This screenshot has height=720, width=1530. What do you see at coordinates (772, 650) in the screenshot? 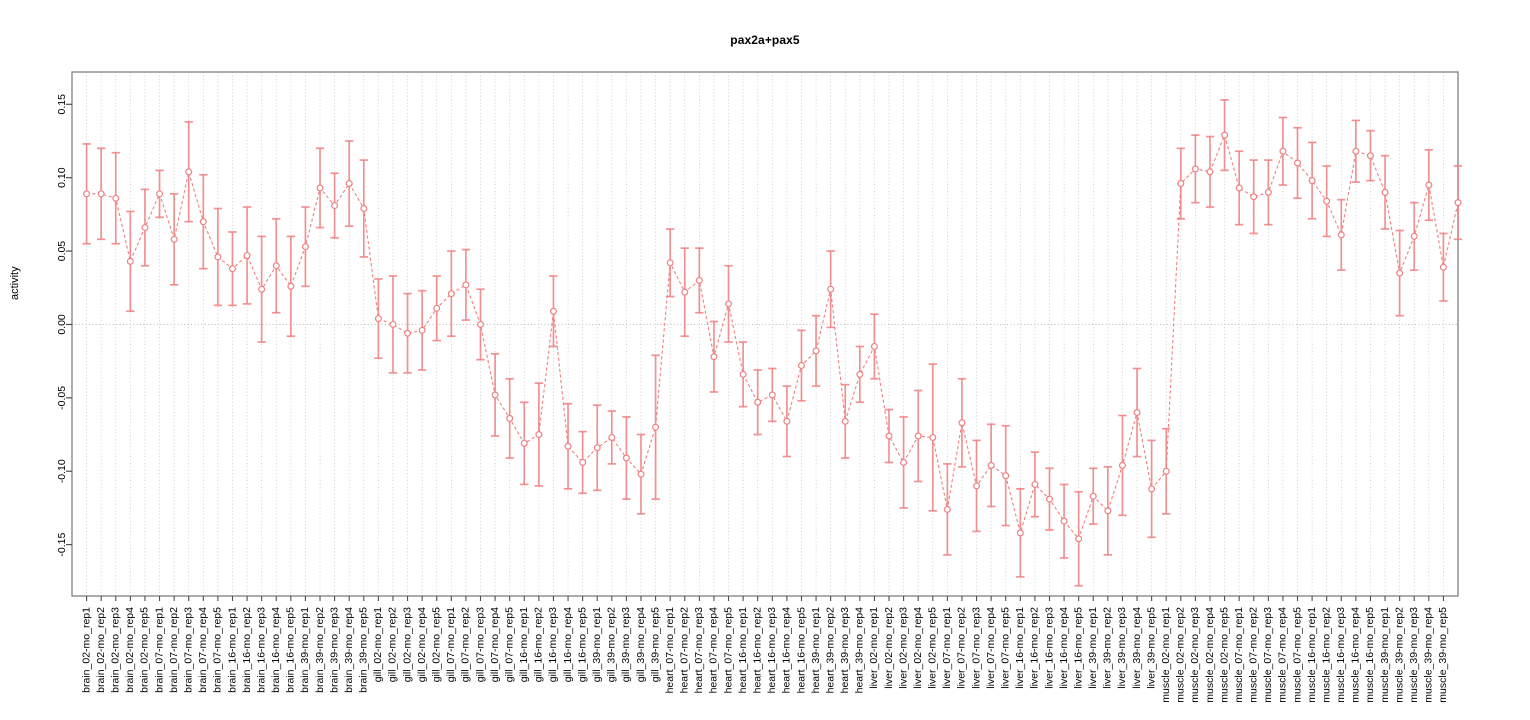
I see `x-tick-label: heart_16-mo_rep3` at bounding box center [772, 650].